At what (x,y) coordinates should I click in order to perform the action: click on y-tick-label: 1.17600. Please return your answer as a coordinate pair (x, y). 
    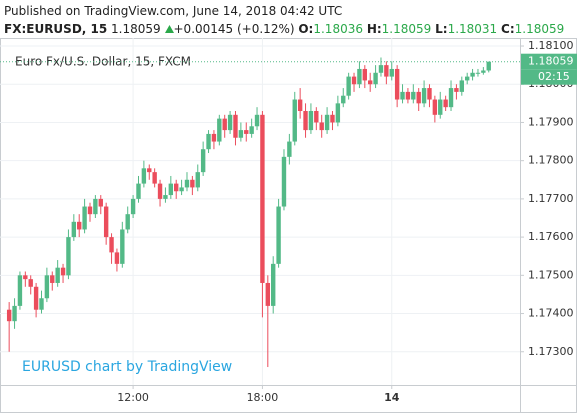
    Looking at the image, I should click on (551, 236).